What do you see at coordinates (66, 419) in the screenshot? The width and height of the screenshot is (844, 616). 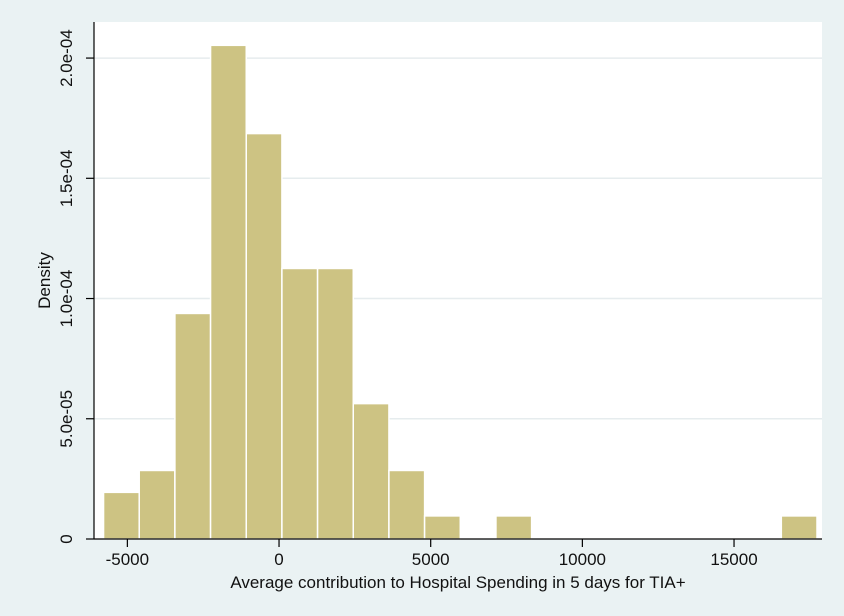 I see `y-tick-label: 5.0e-05` at bounding box center [66, 419].